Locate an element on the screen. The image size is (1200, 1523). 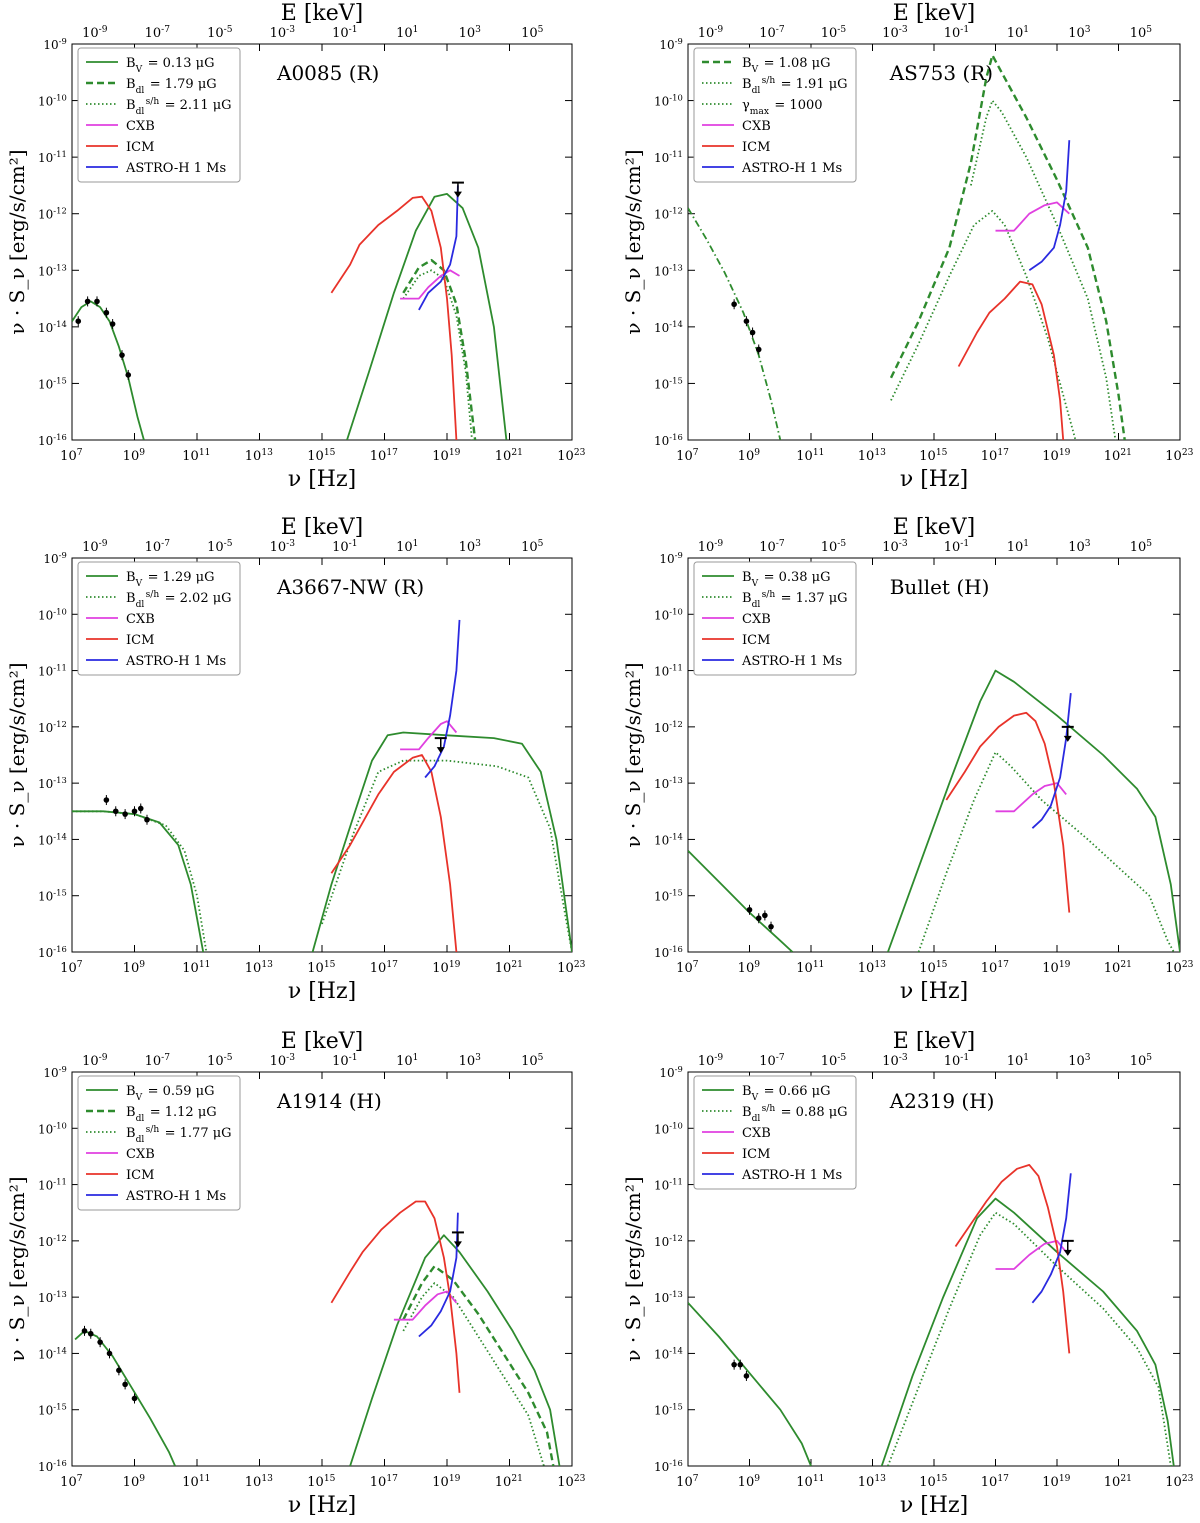
x-tick-label: 1019 is located at coordinates (1056, 968).